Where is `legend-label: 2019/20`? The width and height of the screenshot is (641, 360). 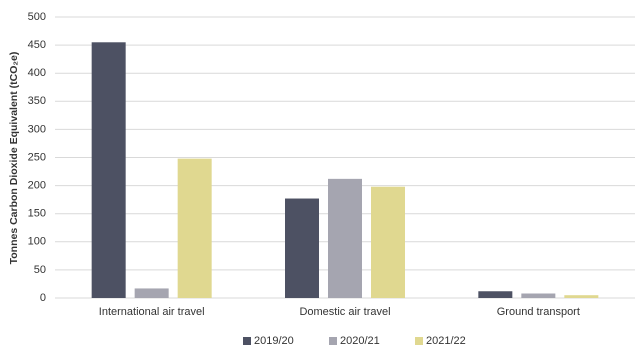
legend-label: 2019/20 is located at coordinates (274, 341).